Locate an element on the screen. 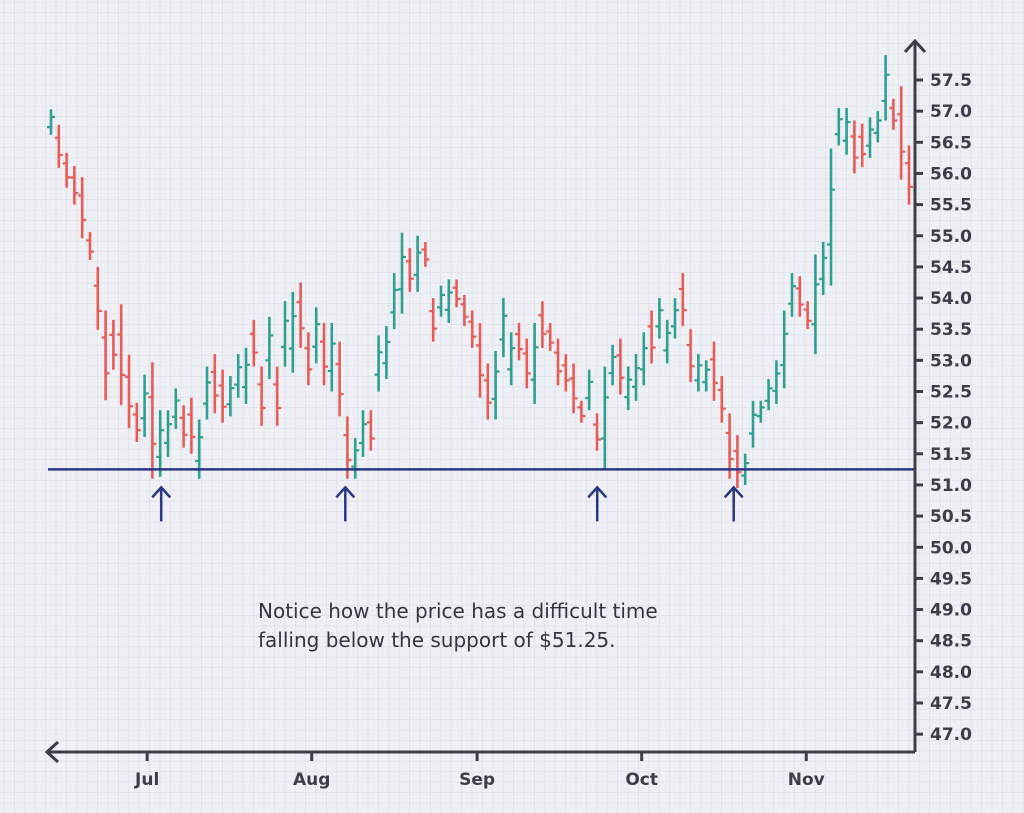  y-tick-label: 51.5 is located at coordinates (951, 455).